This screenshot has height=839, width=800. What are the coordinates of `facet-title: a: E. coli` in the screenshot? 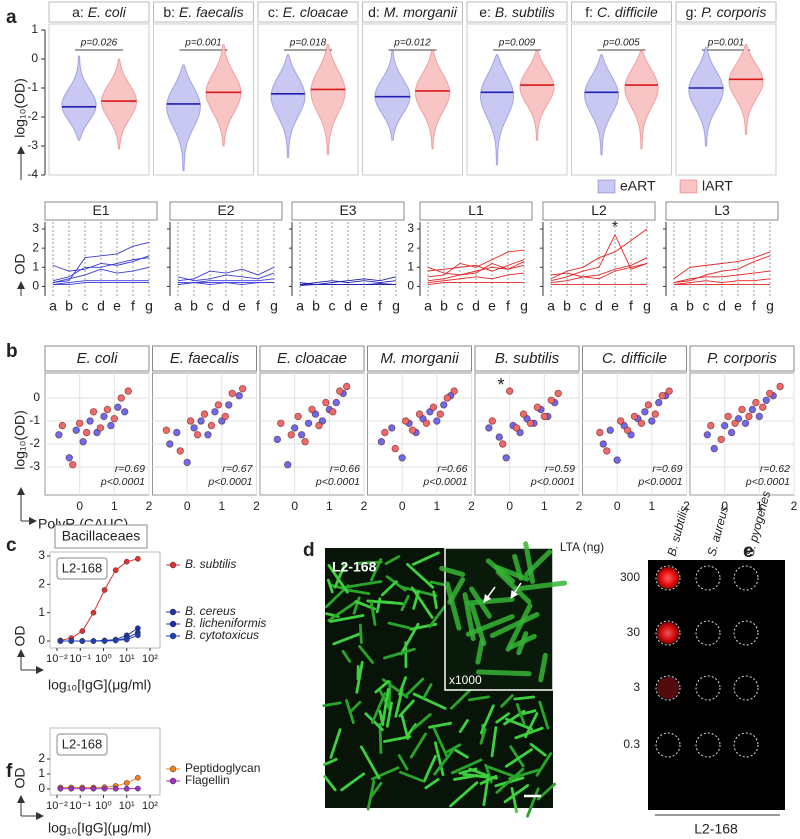 It's located at (99, 12).